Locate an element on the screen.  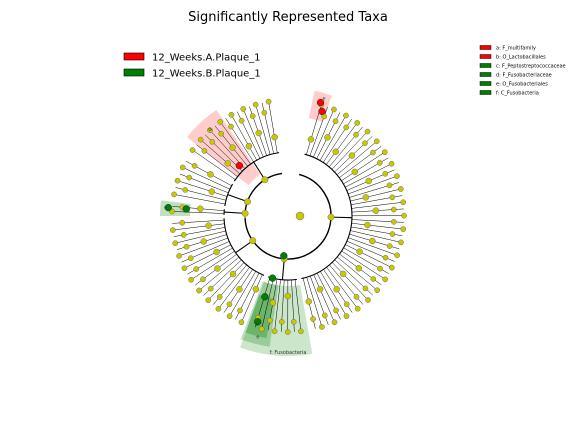
phylum-fuso-spoke is located at coordinates (283, 269).